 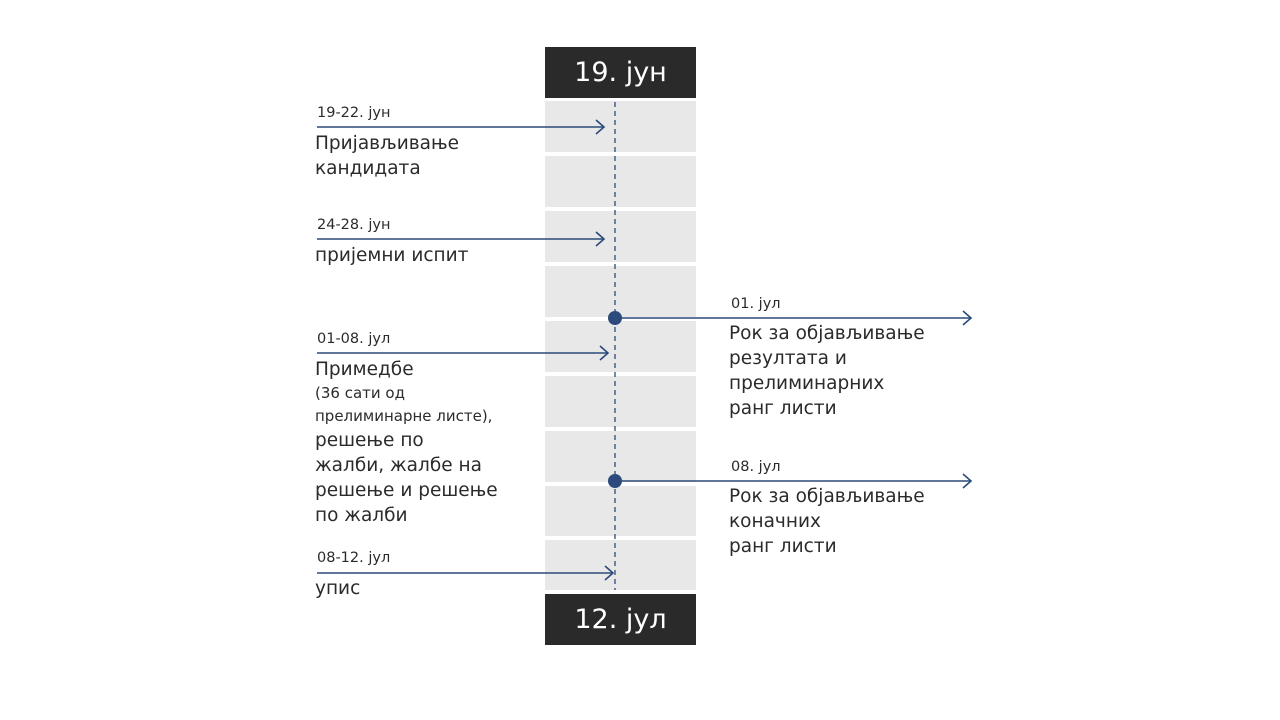 I want to click on milestone-date: 01. јул, so click(x=756, y=304).